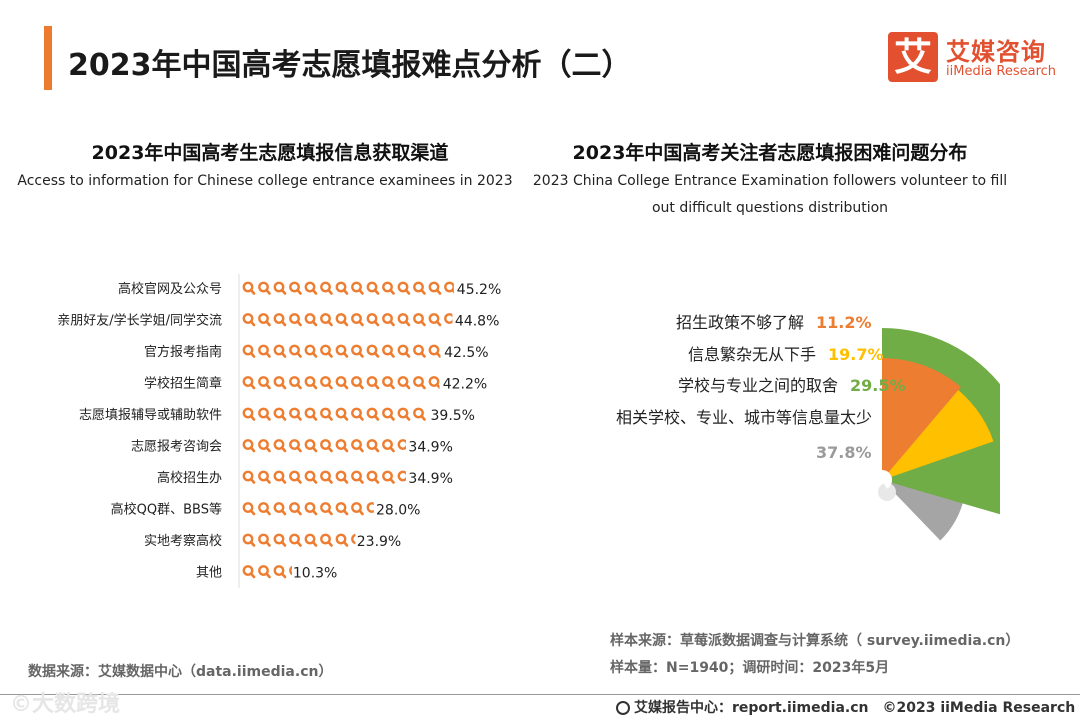 Image resolution: width=1080 pixels, height=720 pixels. I want to click on category-label: 实地考察高校, so click(183, 541).